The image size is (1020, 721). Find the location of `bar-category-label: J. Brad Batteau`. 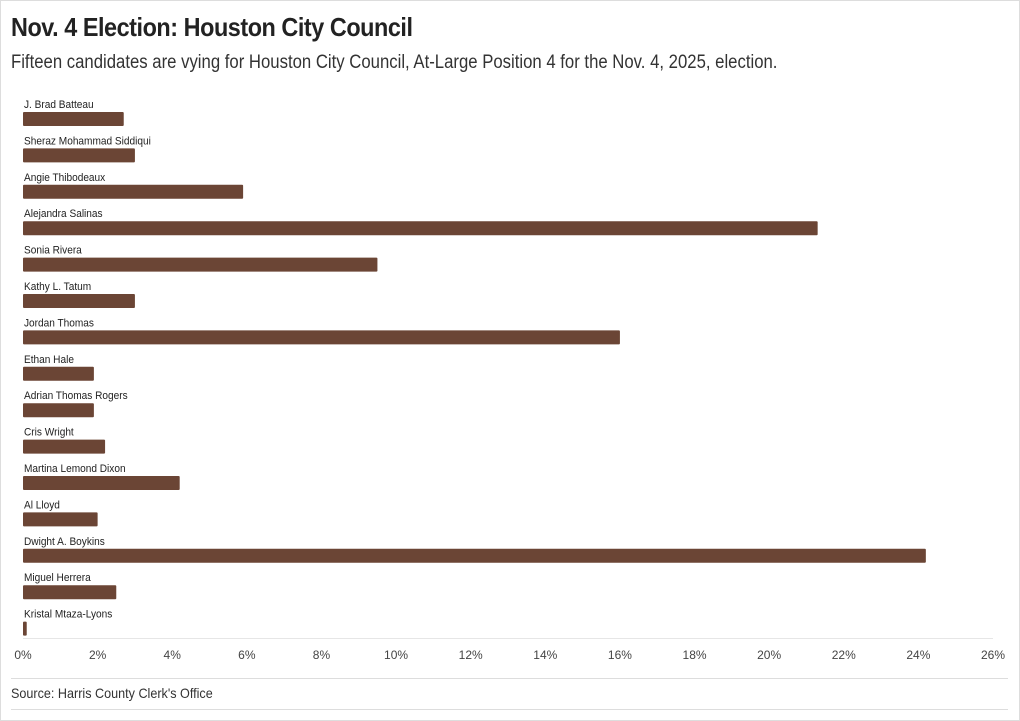

bar-category-label: J. Brad Batteau is located at coordinates (59, 105).